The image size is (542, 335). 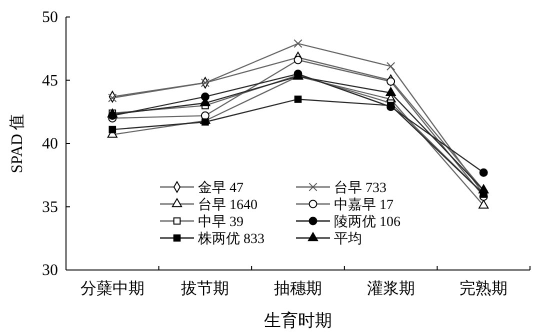 I want to click on x-tick-label: 抽穗期, so click(x=298, y=288).